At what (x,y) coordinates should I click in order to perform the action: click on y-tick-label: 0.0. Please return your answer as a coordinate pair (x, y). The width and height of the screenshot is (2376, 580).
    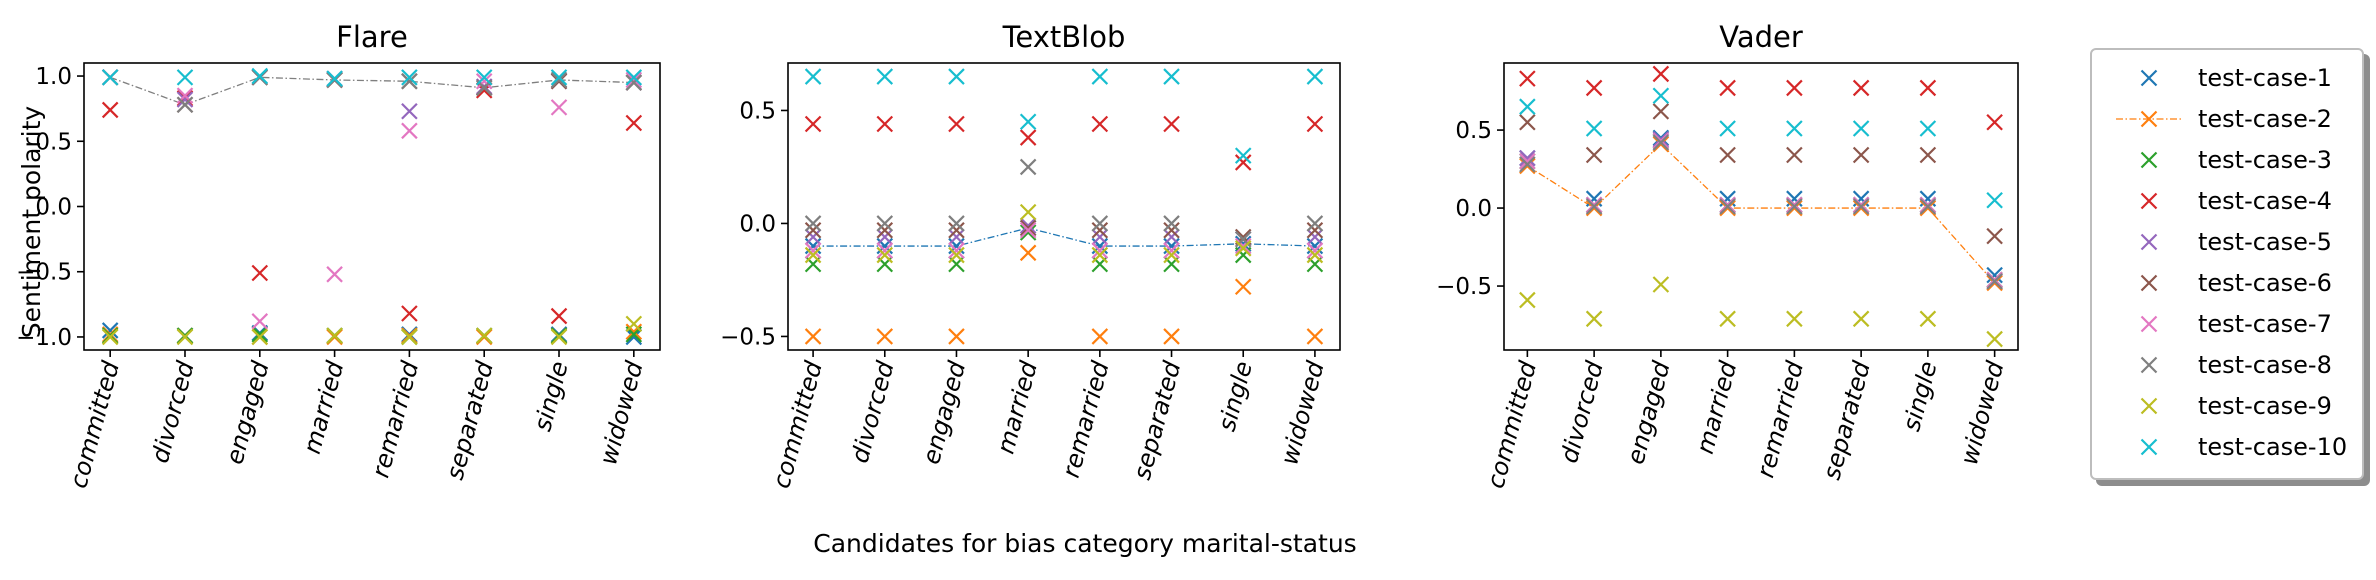
    Looking at the image, I should click on (1473, 209).